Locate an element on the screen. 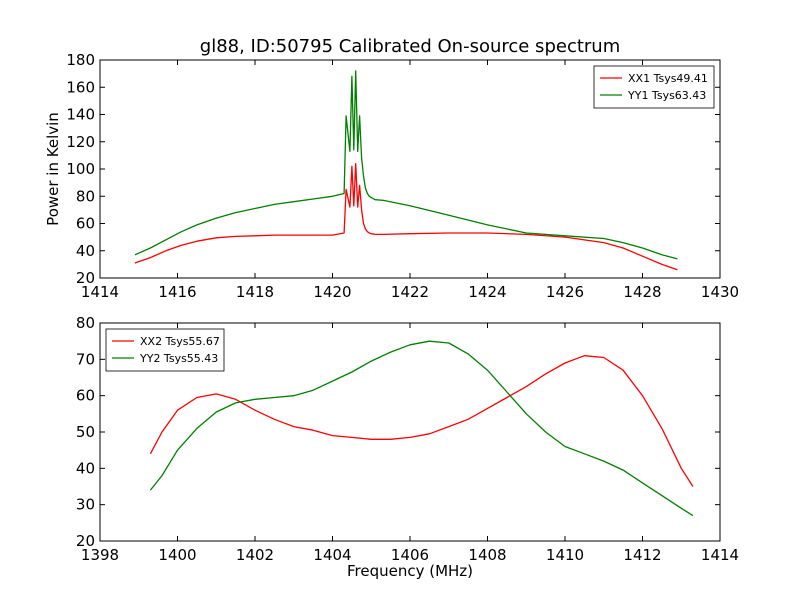 This screenshot has width=800, height=600. x-tick-label: 1412 is located at coordinates (642, 555).